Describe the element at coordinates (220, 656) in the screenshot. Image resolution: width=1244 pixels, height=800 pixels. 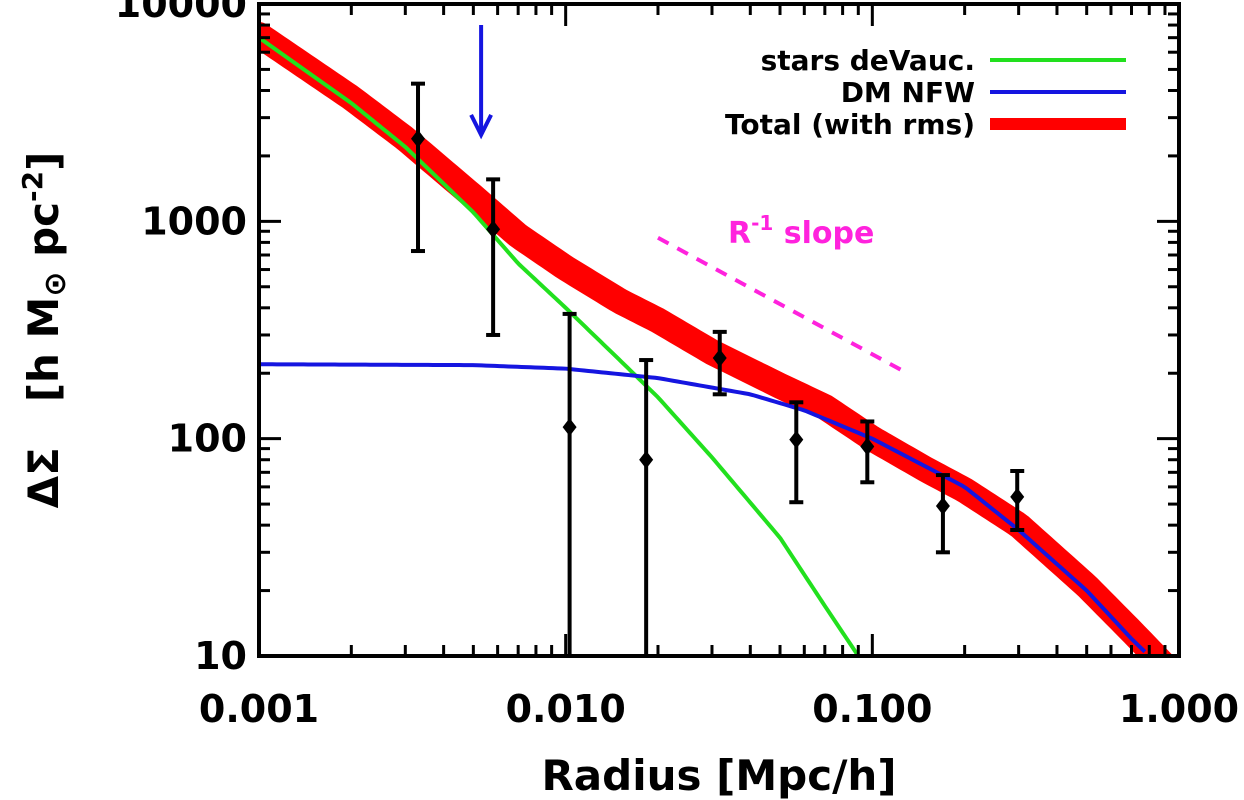
I see `y-tick-label: 10` at that location.